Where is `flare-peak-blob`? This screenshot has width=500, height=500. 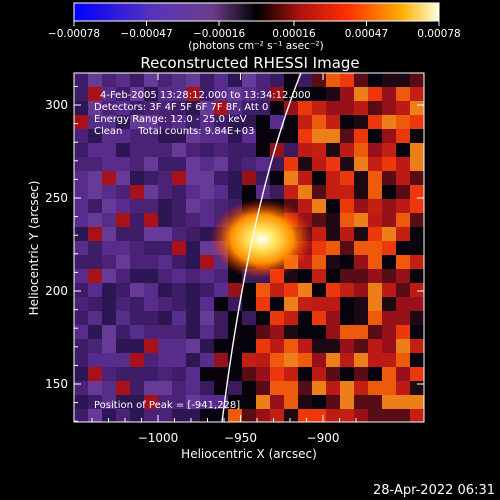
flare-peak-blob is located at coordinates (262, 239).